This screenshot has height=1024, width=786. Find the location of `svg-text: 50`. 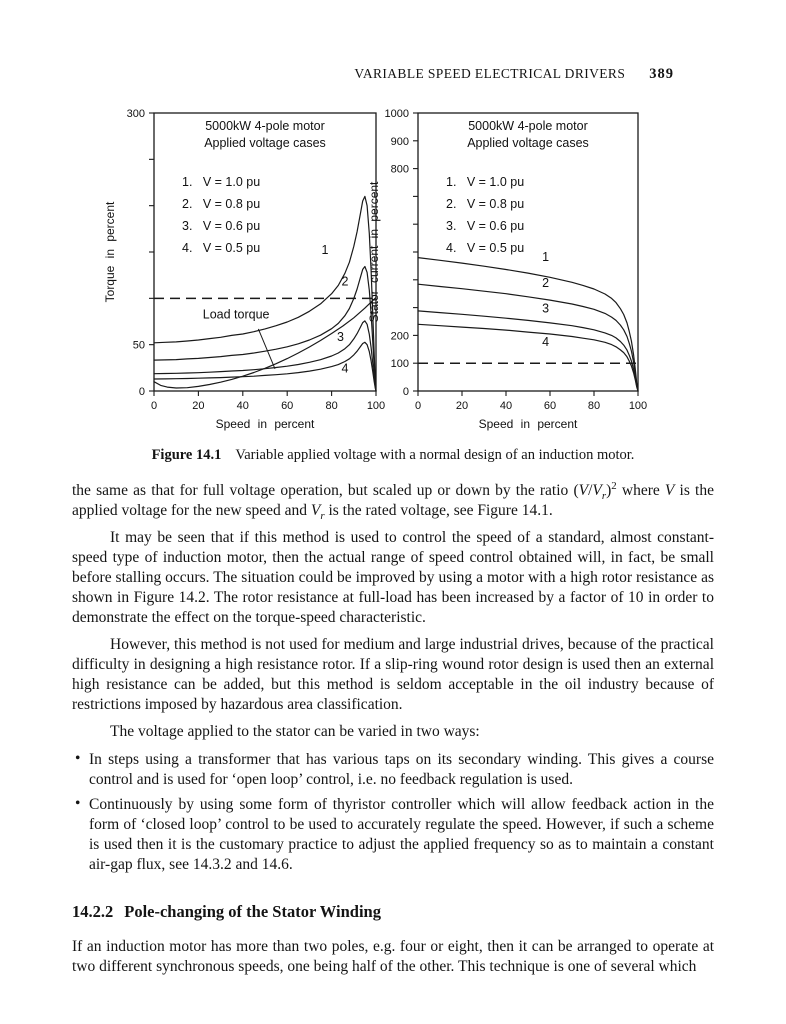

svg-text: 50 is located at coordinates (139, 346).